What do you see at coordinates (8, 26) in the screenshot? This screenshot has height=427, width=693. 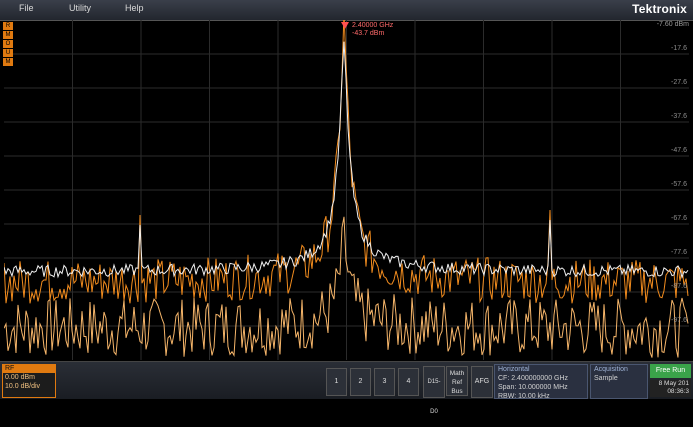 I see `badge-r: R` at bounding box center [8, 26].